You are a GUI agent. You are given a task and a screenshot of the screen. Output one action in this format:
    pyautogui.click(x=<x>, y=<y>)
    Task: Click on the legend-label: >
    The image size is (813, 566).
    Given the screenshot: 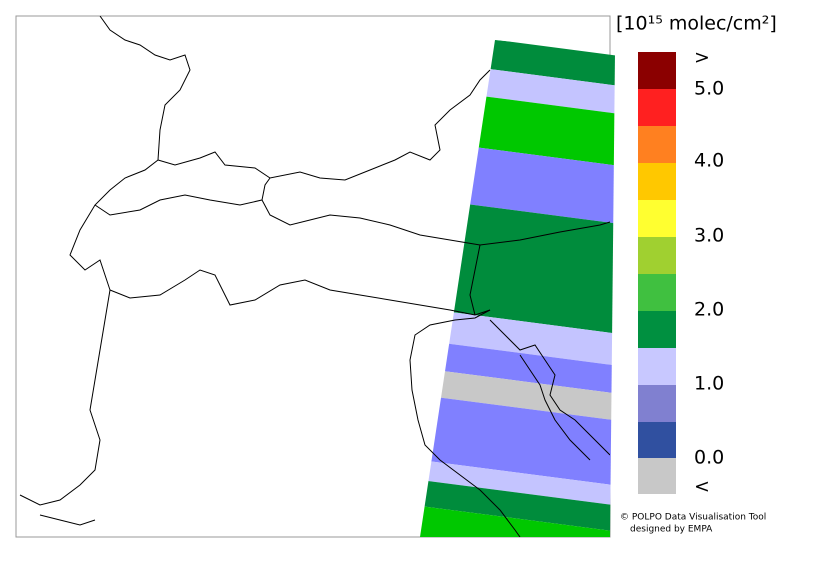 What is the action you would take?
    pyautogui.click(x=702, y=58)
    